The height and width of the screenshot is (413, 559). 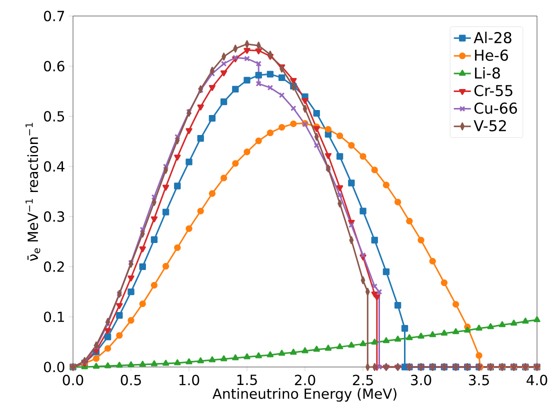 I want to click on legend-label: Cr-55, so click(x=493, y=90).